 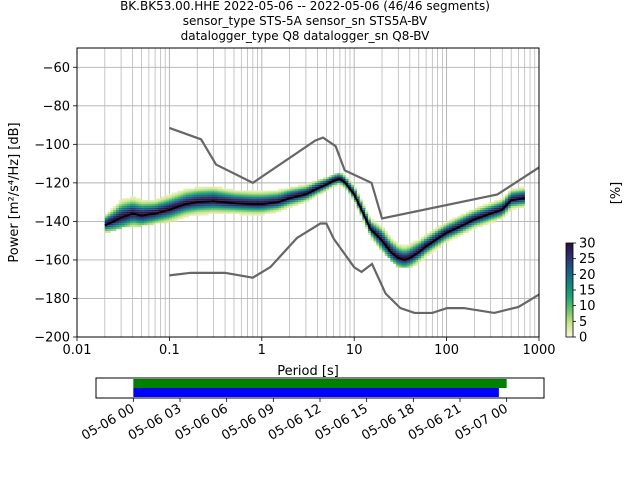 What do you see at coordinates (587, 306) in the screenshot?
I see `colorbar-tick-label: 10` at bounding box center [587, 306].